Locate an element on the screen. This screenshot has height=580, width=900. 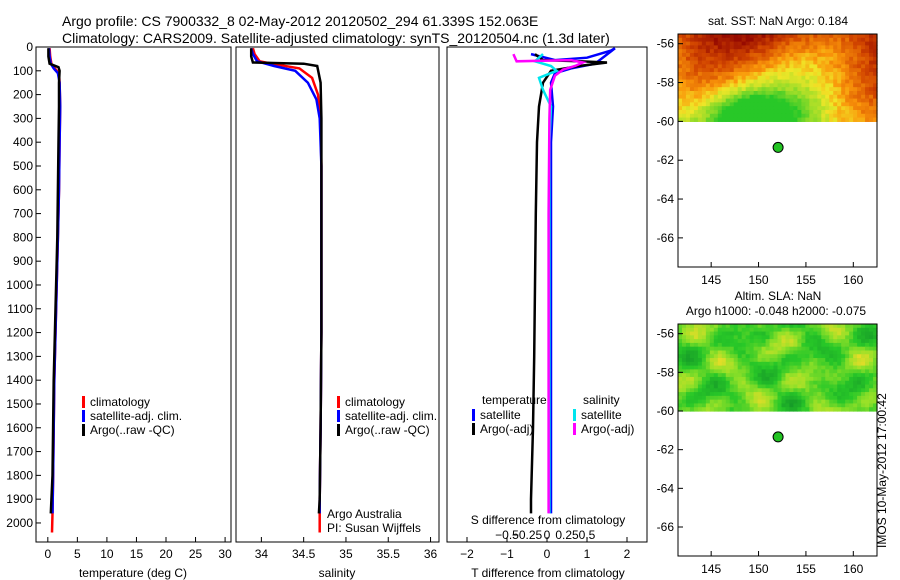
t-difference-xlabel: T difference from climatology is located at coordinates (548, 573).